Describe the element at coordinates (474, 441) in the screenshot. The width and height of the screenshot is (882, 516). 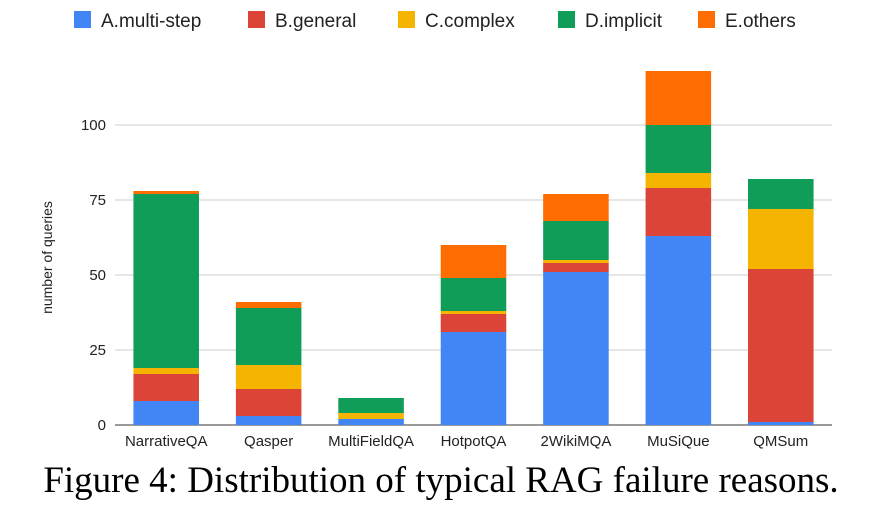
I see `x-tick-label: HotpotQA` at that location.